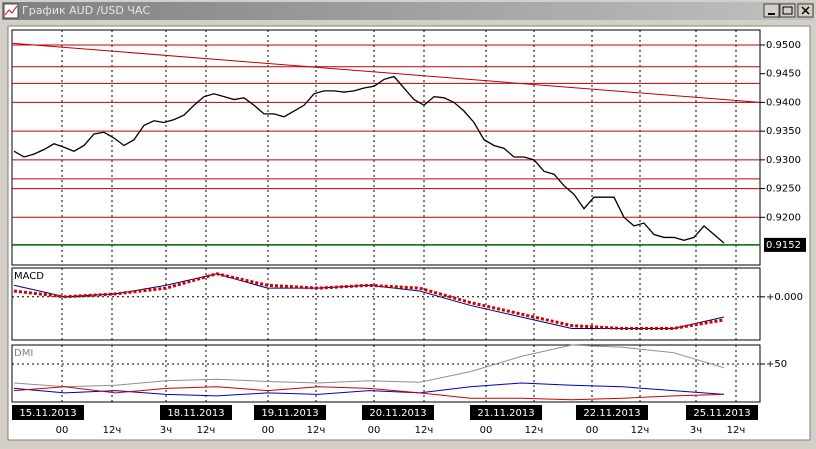 This screenshot has width=816, height=449. I want to click on y-tick-label: 0.9500, so click(783, 45).